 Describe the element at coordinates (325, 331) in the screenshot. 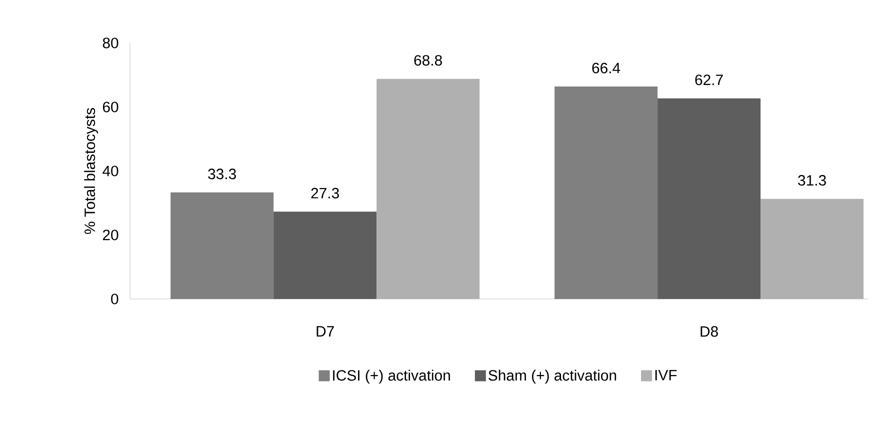

I see `x-tick-label: D7` at that location.